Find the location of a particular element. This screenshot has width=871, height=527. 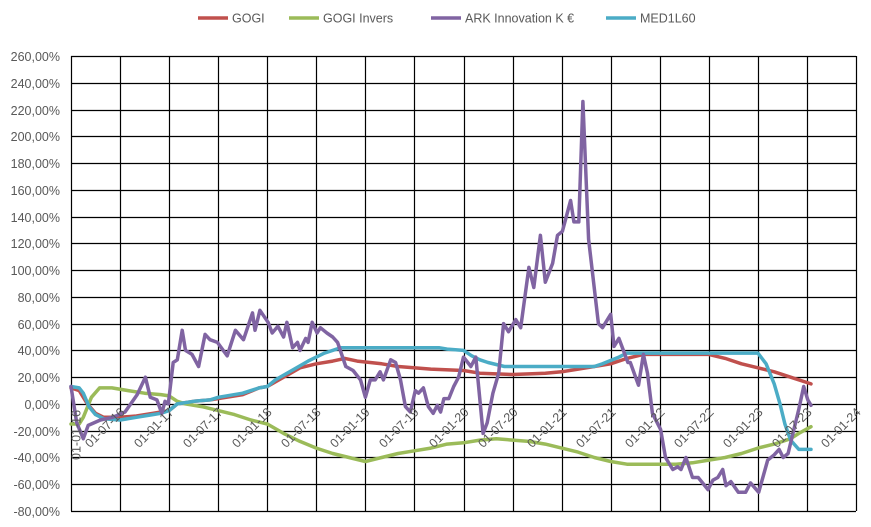

legend-label: MED1L60 is located at coordinates (668, 19).